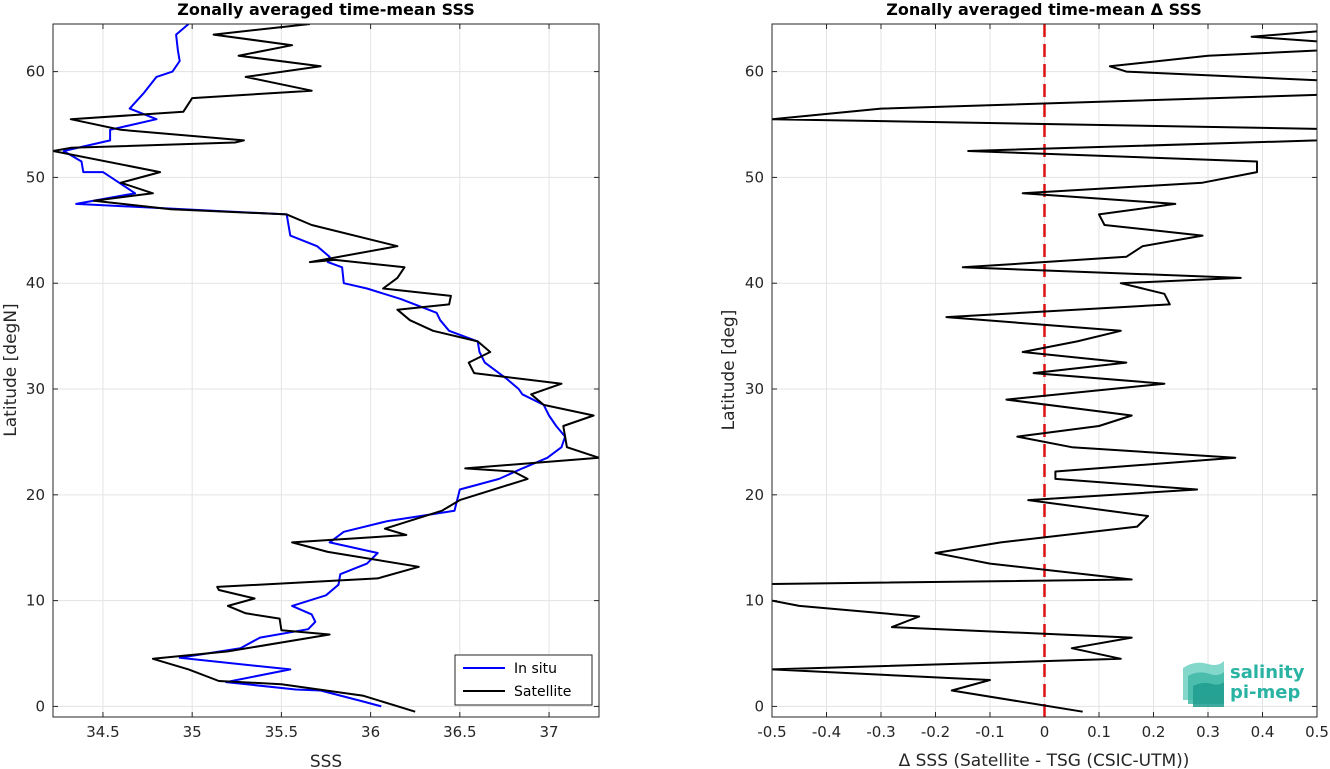 This screenshot has width=1330, height=769. Describe the element at coordinates (935, 732) in the screenshot. I see `right-xtick-label: -0.2` at that location.